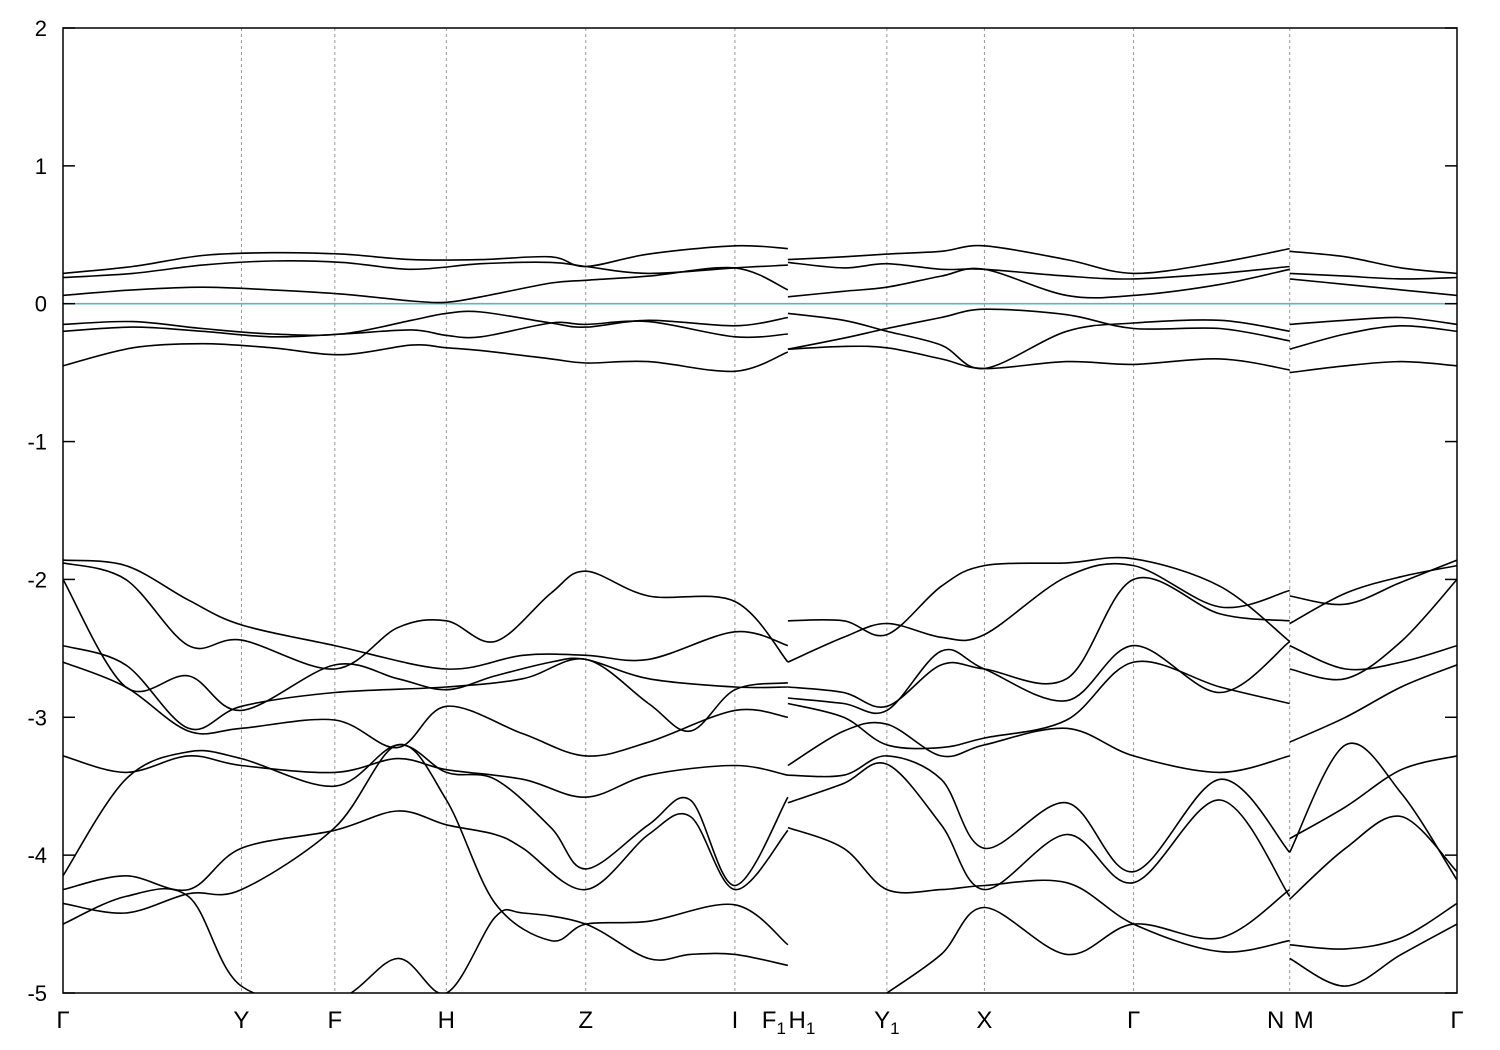 This screenshot has height=1050, width=1500. I want to click on kpoint-label: Y, so click(241, 1020).